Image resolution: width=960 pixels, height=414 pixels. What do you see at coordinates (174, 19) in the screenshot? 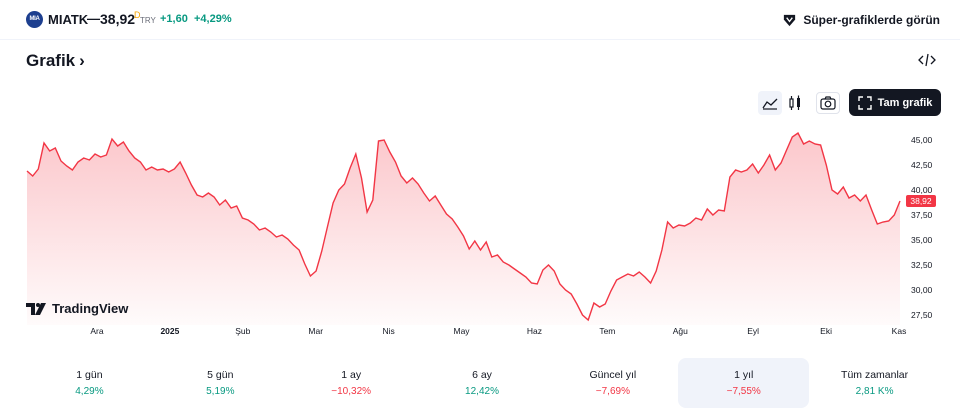
I see `price-change: +1,60` at bounding box center [174, 19].